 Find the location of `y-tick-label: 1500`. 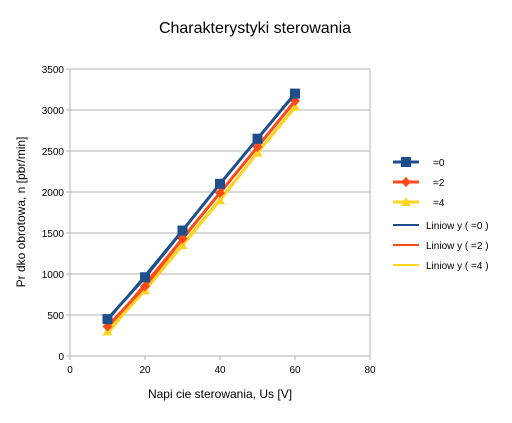

y-tick-label: 1500 is located at coordinates (53, 234).